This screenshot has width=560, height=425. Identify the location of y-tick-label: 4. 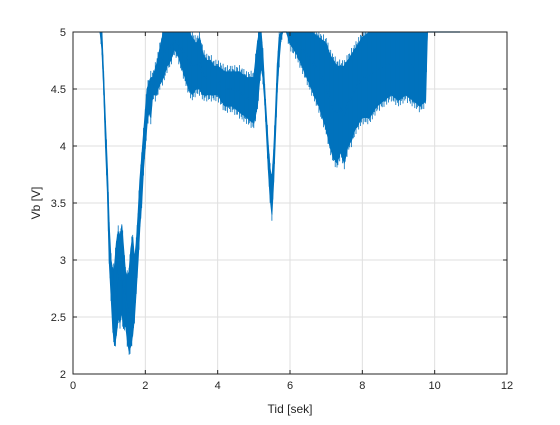
(63, 147).